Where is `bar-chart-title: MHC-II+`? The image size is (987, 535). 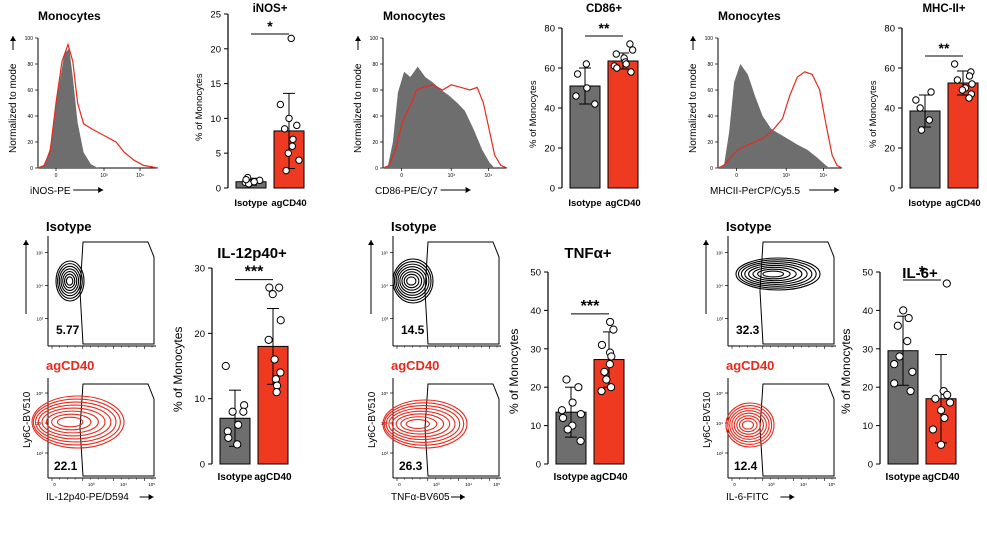
bar-chart-title: MHC-II+ is located at coordinates (943, 9).